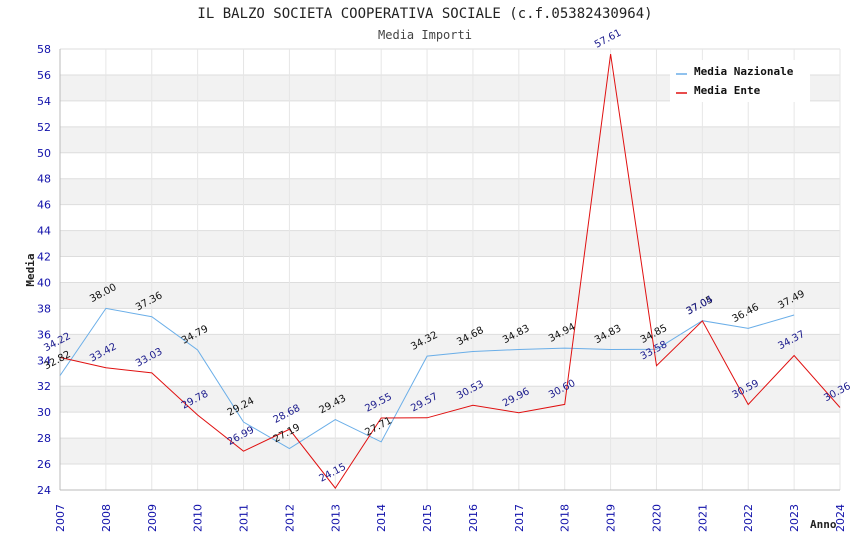  Describe the element at coordinates (44, 153) in the screenshot. I see `y-tick-label: 50` at that location.